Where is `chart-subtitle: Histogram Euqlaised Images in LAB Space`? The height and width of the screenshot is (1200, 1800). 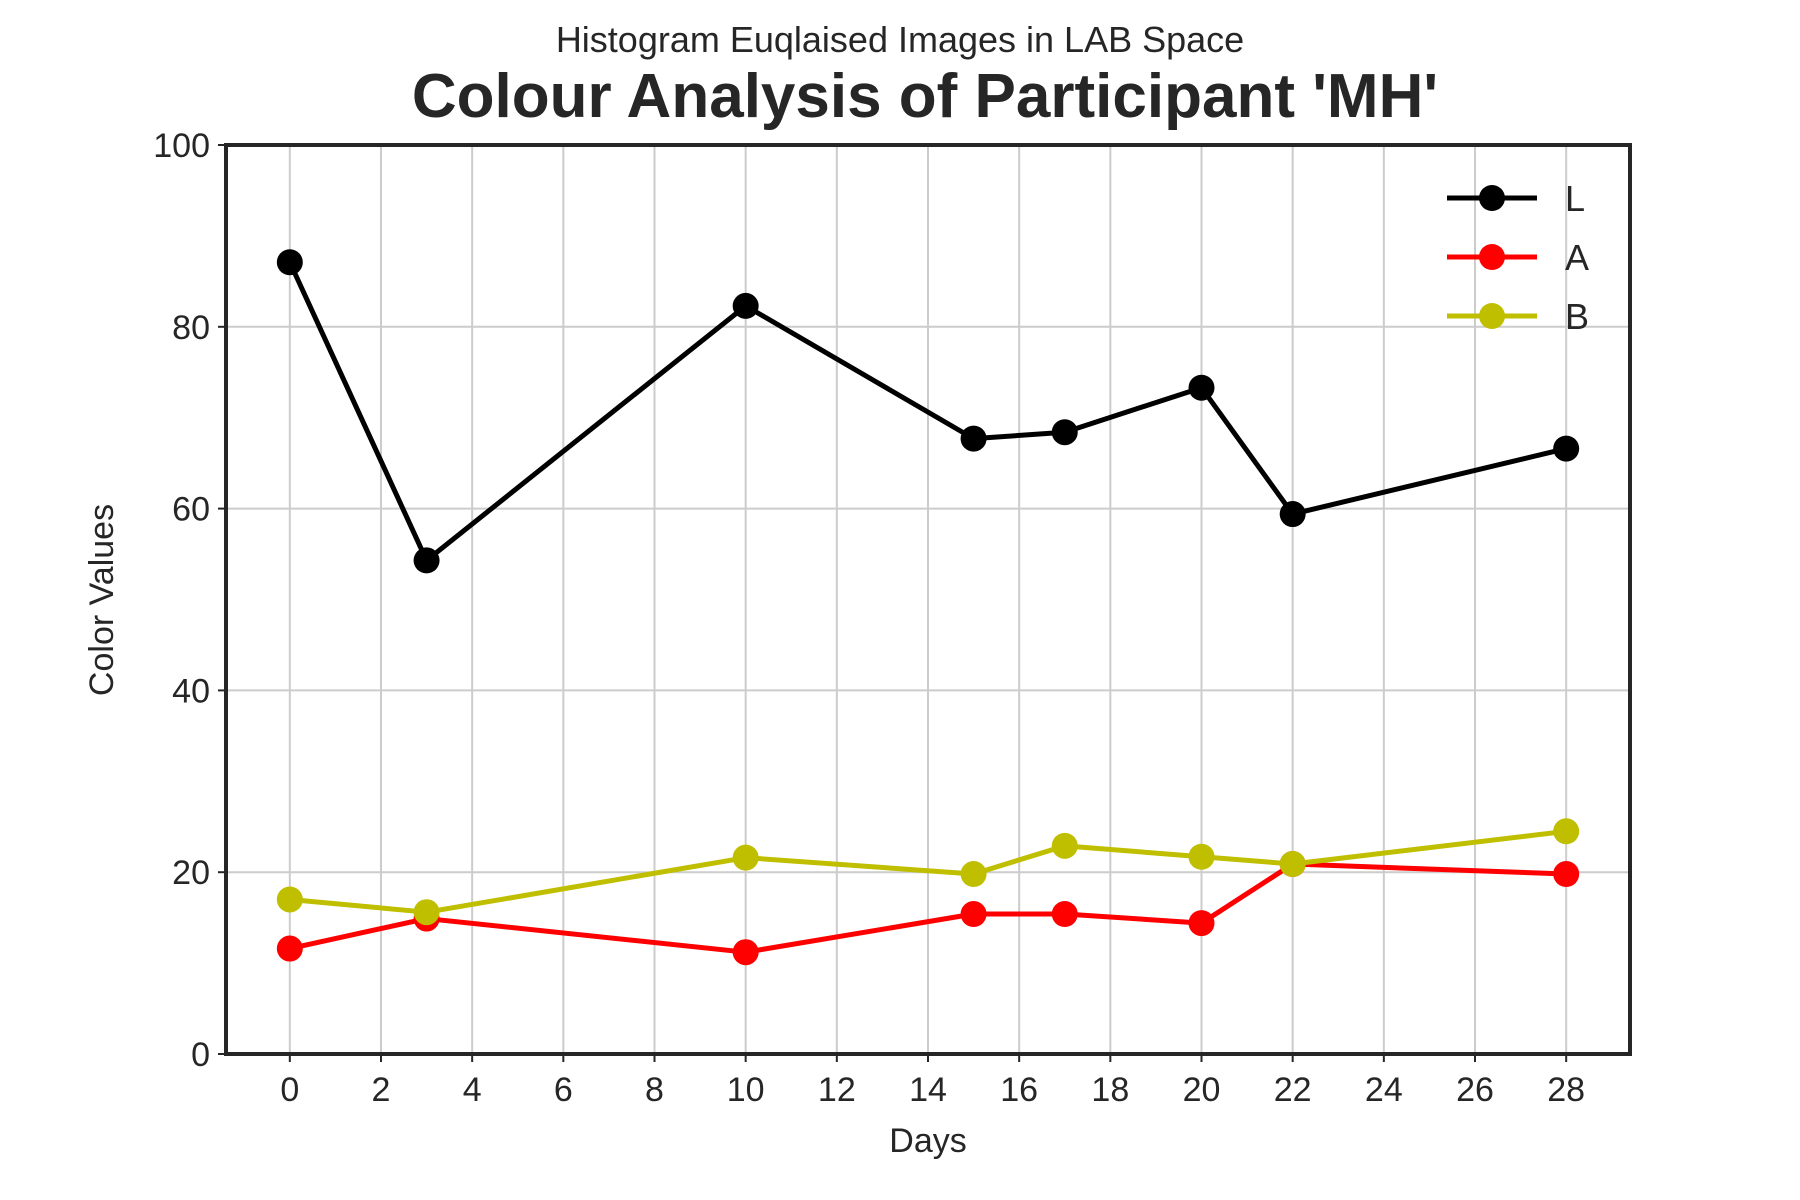
chart-subtitle: Histogram Euqlaised Images in LAB Space is located at coordinates (900, 39).